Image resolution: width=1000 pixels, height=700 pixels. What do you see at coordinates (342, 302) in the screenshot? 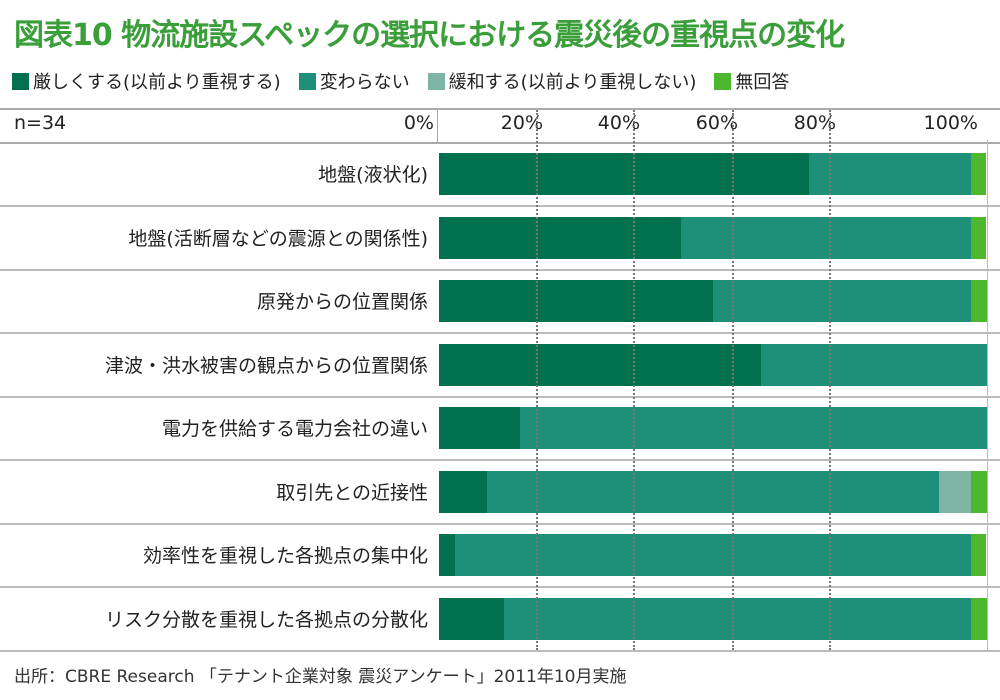
I see `category-label: 原発からの位置関係` at bounding box center [342, 302].